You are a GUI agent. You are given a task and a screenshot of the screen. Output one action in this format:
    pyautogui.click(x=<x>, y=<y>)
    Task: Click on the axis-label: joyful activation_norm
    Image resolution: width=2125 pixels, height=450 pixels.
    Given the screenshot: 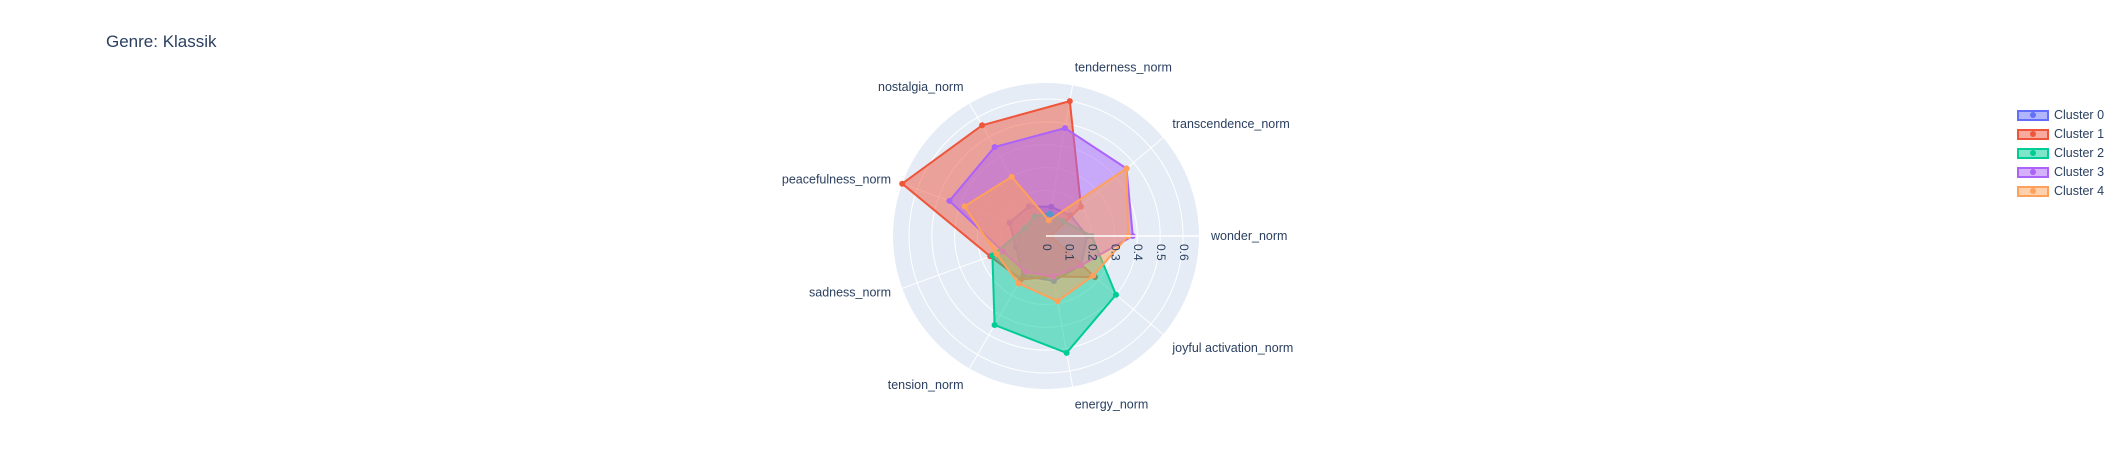 What is the action you would take?
    pyautogui.click(x=1232, y=348)
    